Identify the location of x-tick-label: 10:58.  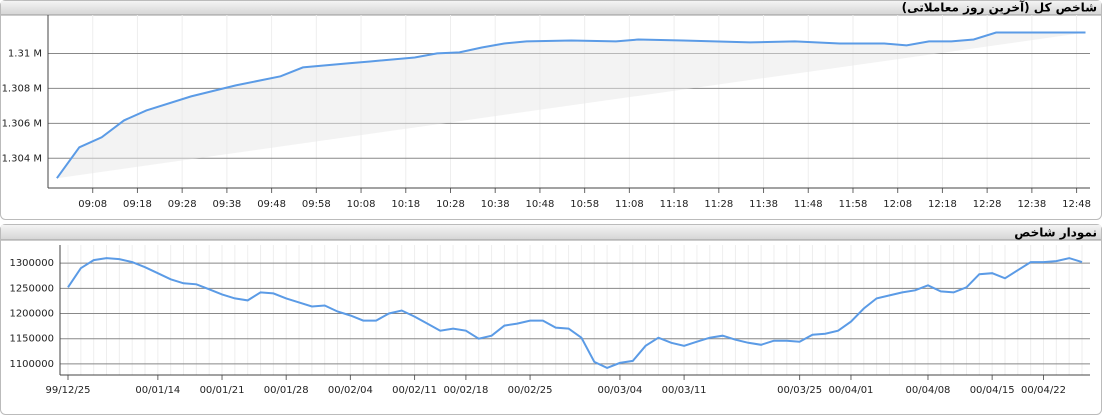
(584, 204).